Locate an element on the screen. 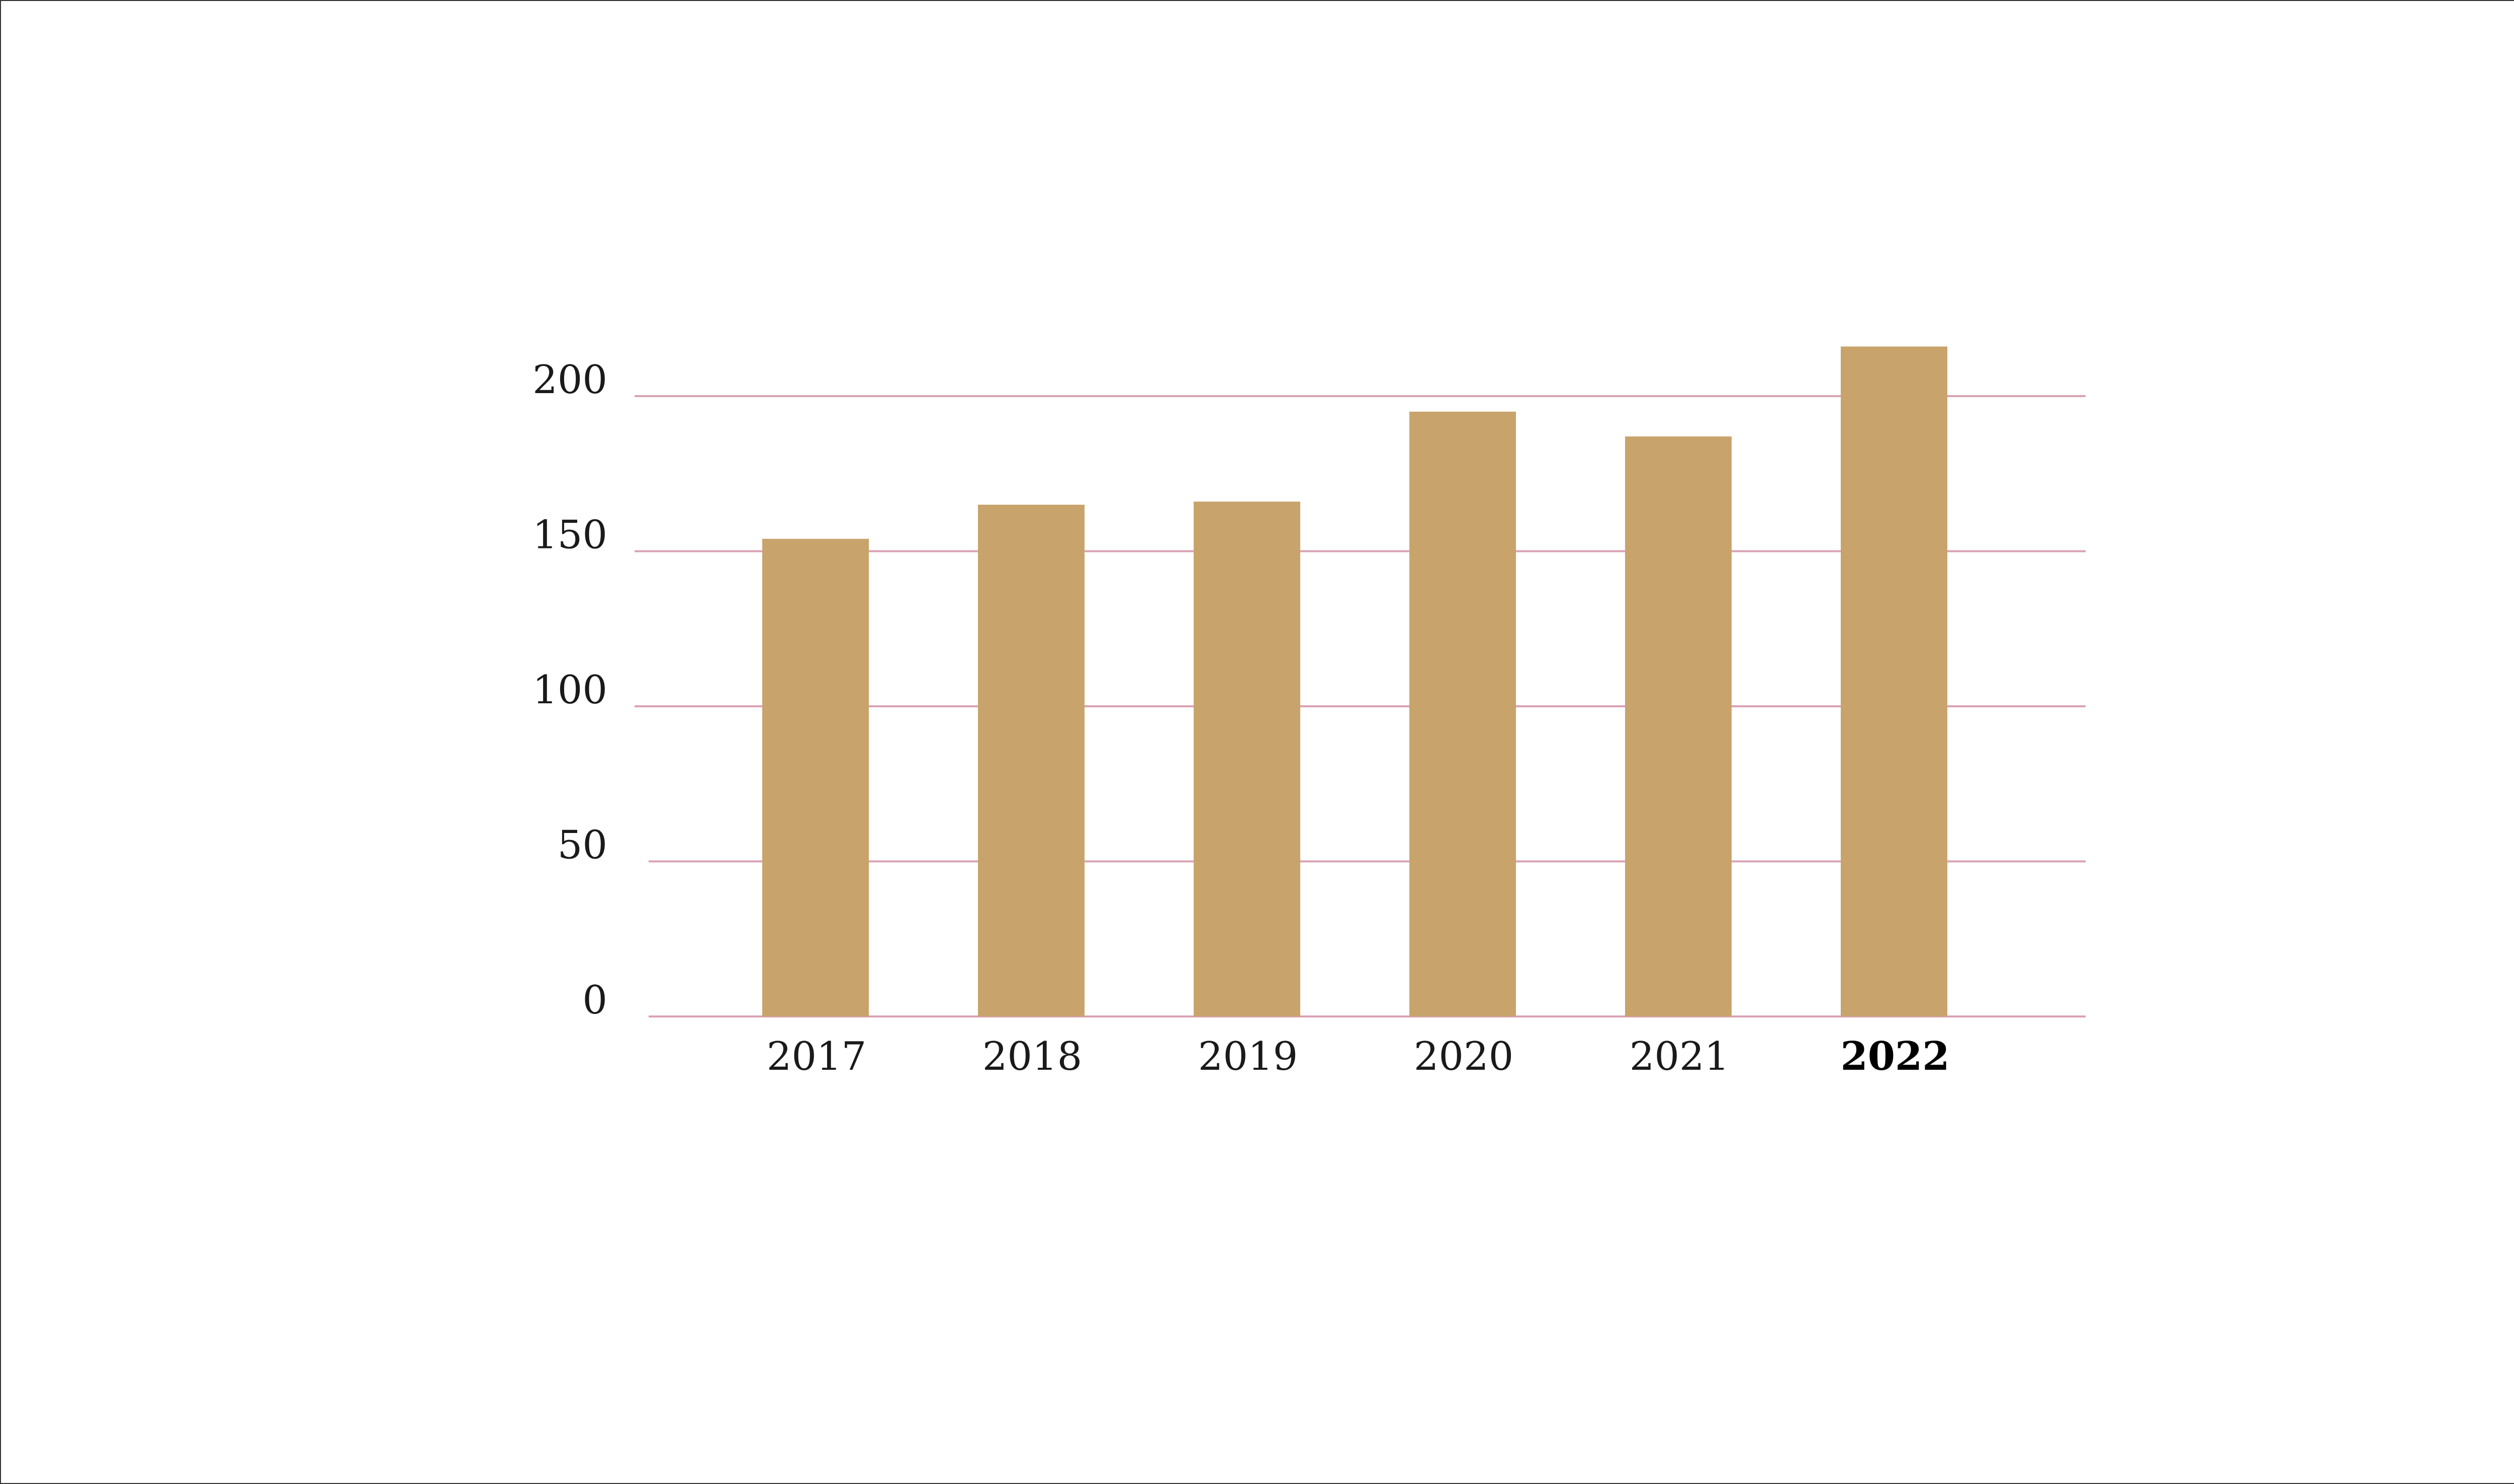  bar-2018 is located at coordinates (1031, 760).